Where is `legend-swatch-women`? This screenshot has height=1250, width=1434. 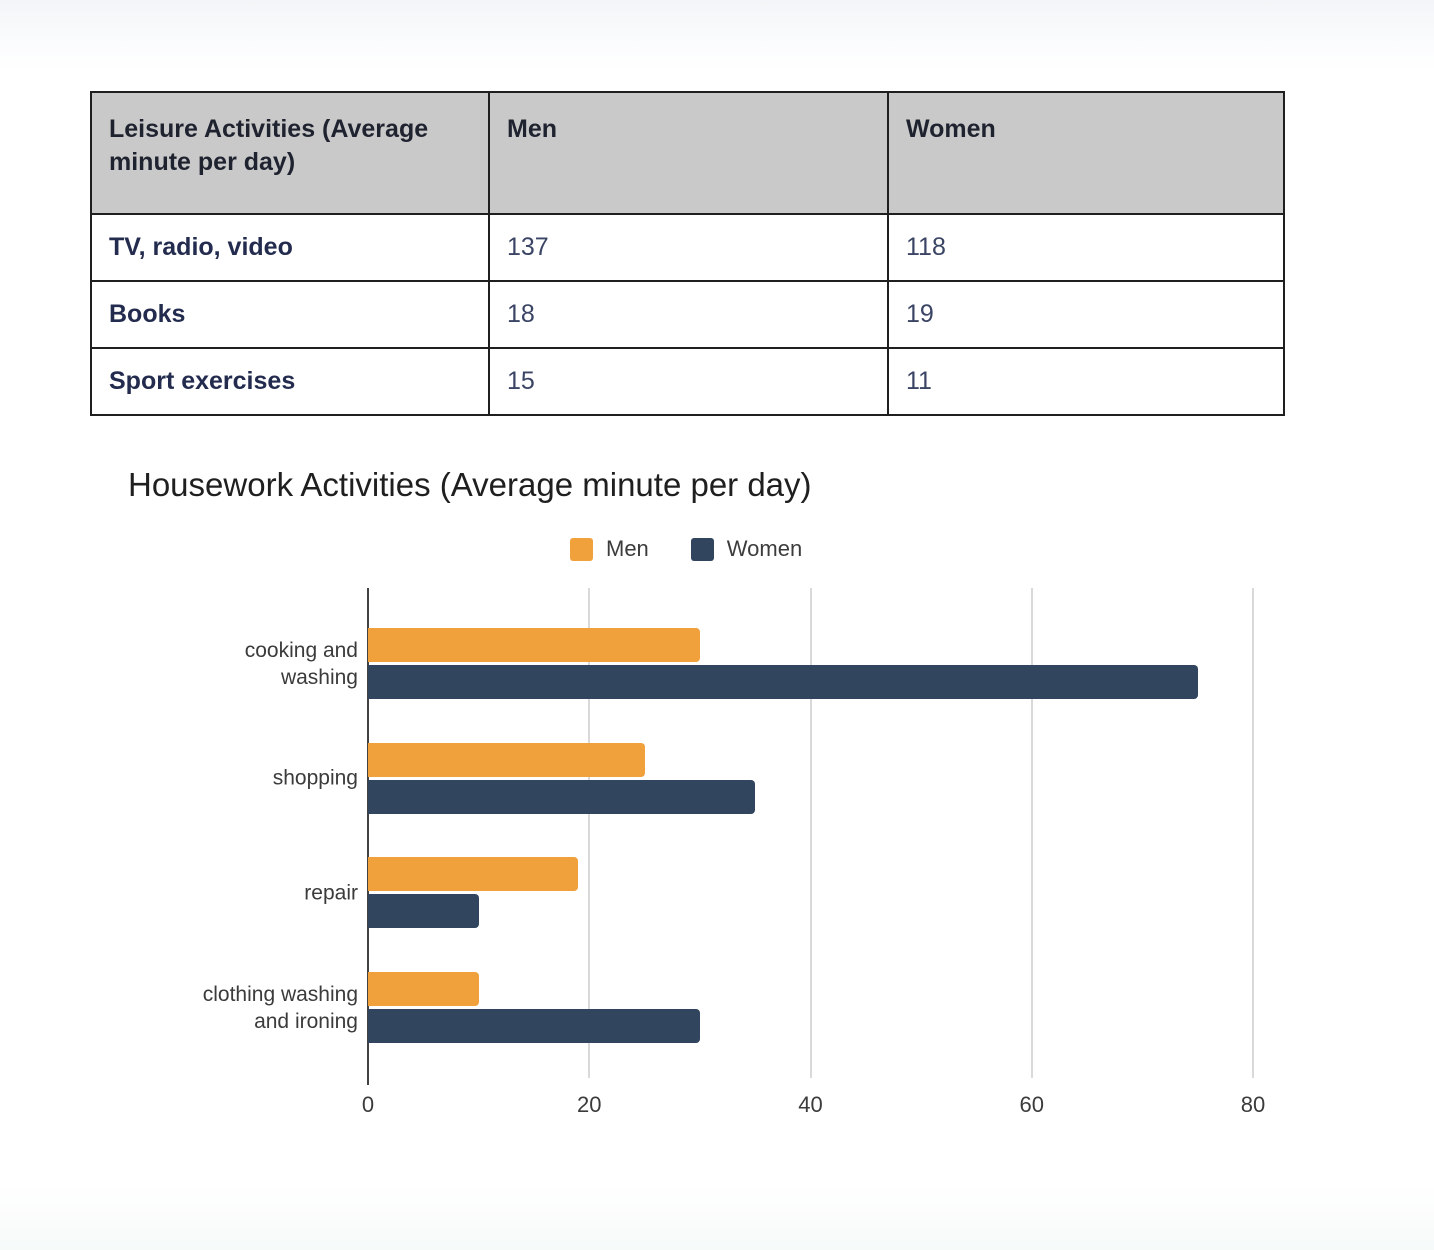
legend-swatch-women is located at coordinates (702, 549).